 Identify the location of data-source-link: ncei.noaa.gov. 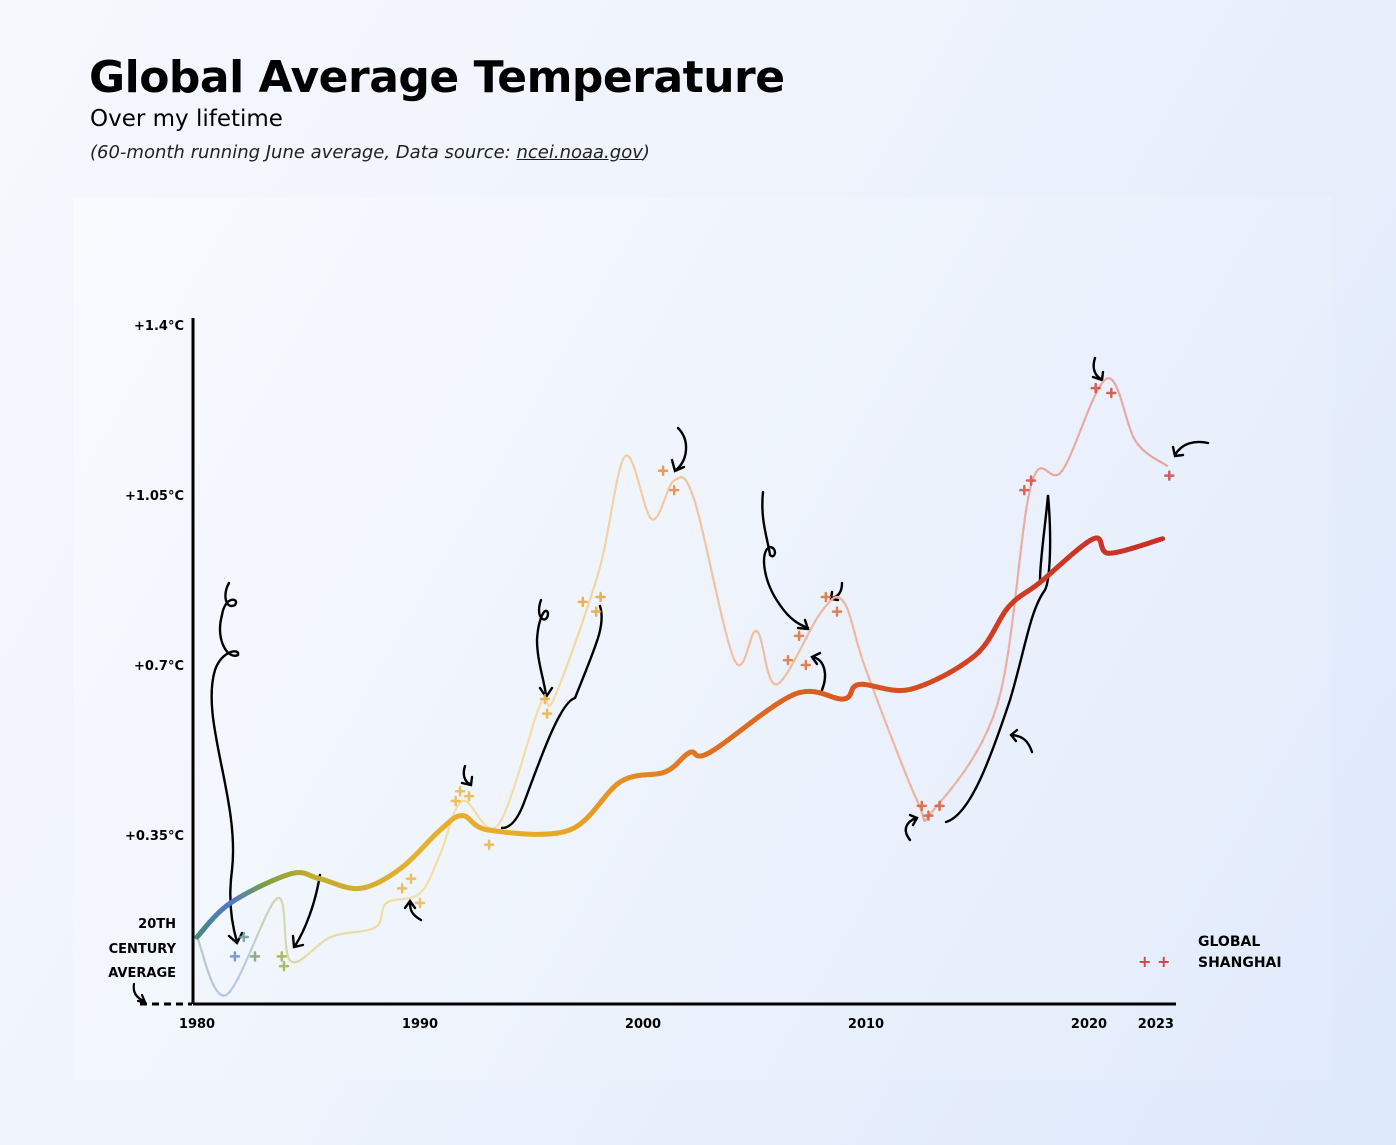
(579, 152).